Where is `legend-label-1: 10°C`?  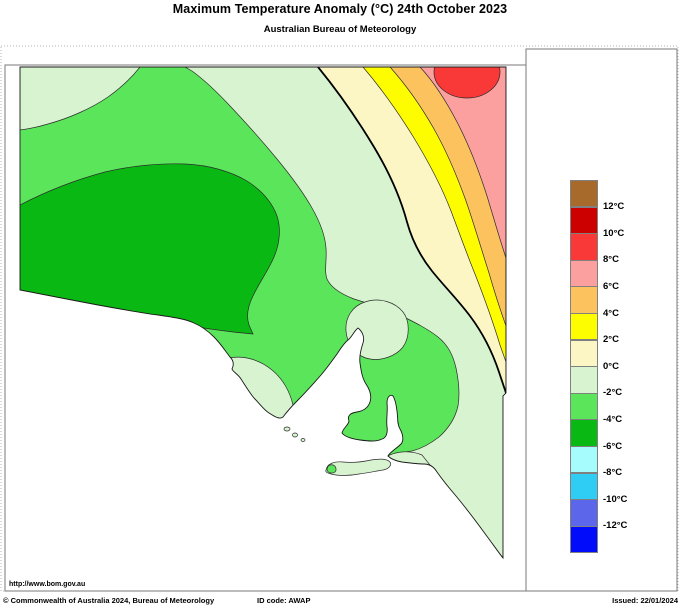
legend-label-1: 10°C is located at coordinates (614, 233).